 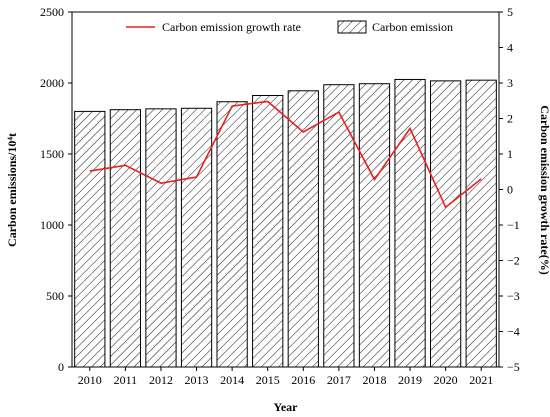 I want to click on y2-tick-label: 1, so click(x=510, y=154).